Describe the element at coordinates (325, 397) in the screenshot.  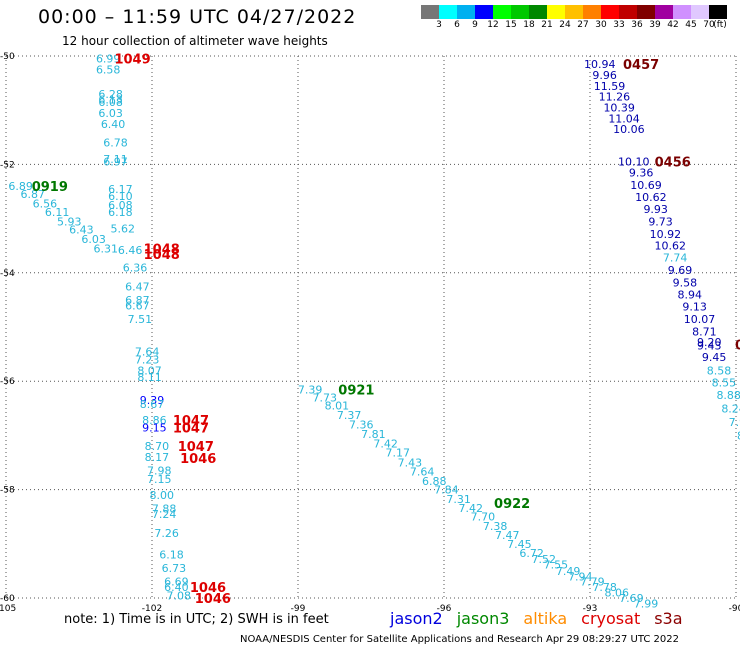
I see `wave-height-value: 7.73` at that location.